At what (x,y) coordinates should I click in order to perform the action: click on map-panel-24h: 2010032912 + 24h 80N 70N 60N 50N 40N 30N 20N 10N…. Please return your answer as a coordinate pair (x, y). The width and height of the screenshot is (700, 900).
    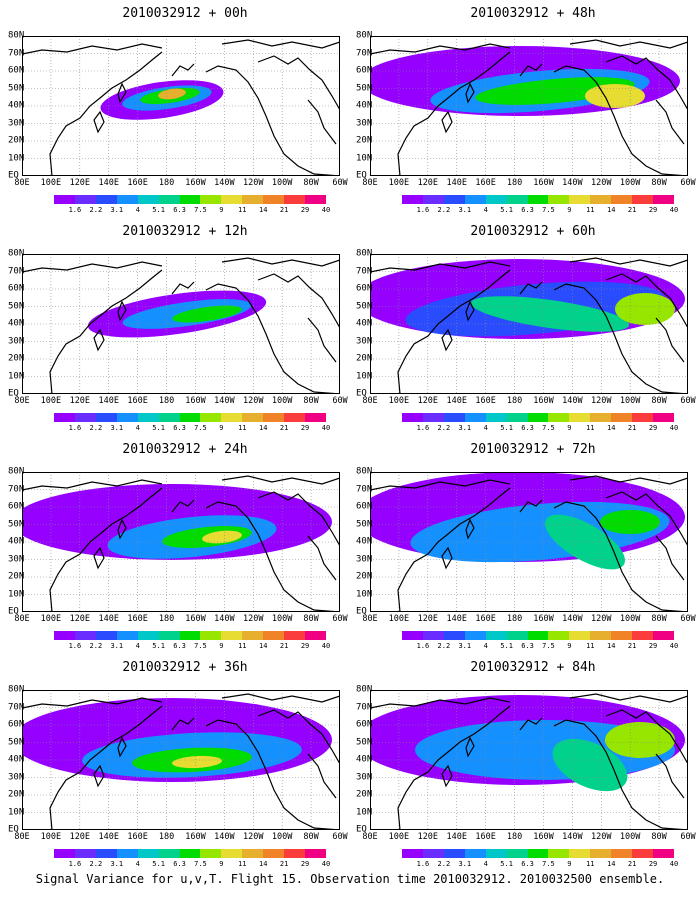
    Looking at the image, I should click on (184, 545).